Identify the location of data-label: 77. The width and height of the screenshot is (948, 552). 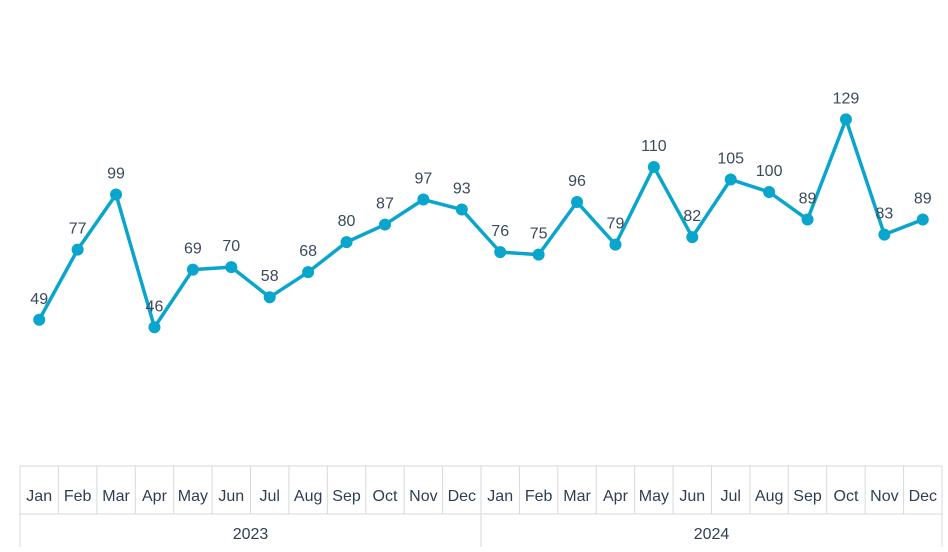
(78, 229).